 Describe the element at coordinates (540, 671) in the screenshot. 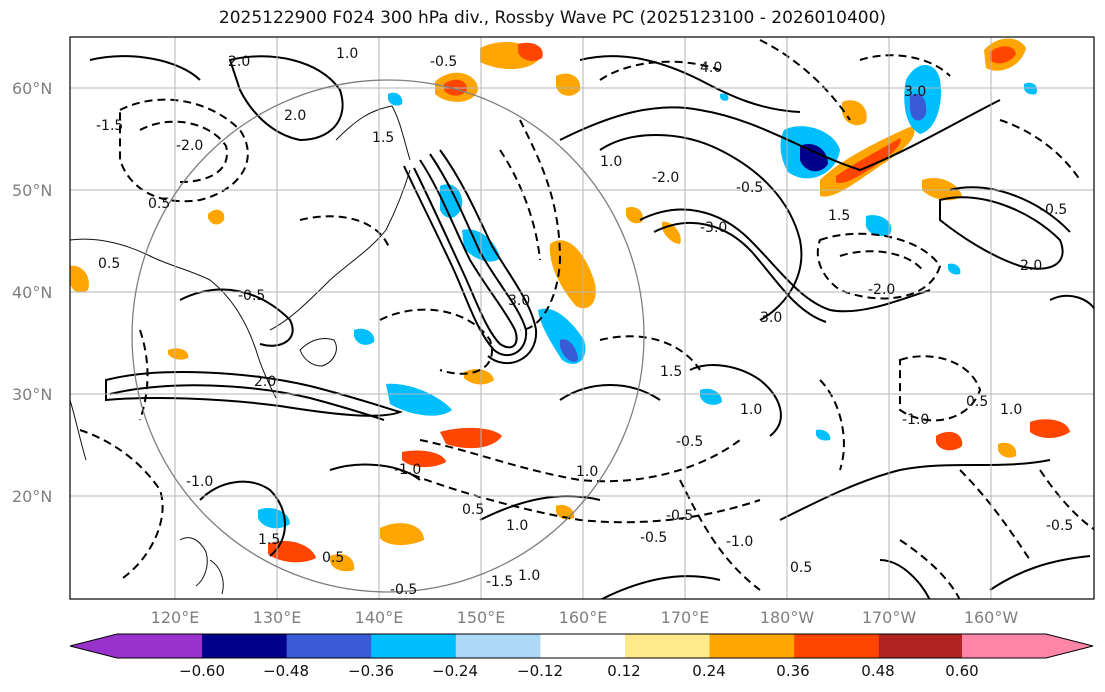

I see `colorbar-tick: −0.12` at that location.